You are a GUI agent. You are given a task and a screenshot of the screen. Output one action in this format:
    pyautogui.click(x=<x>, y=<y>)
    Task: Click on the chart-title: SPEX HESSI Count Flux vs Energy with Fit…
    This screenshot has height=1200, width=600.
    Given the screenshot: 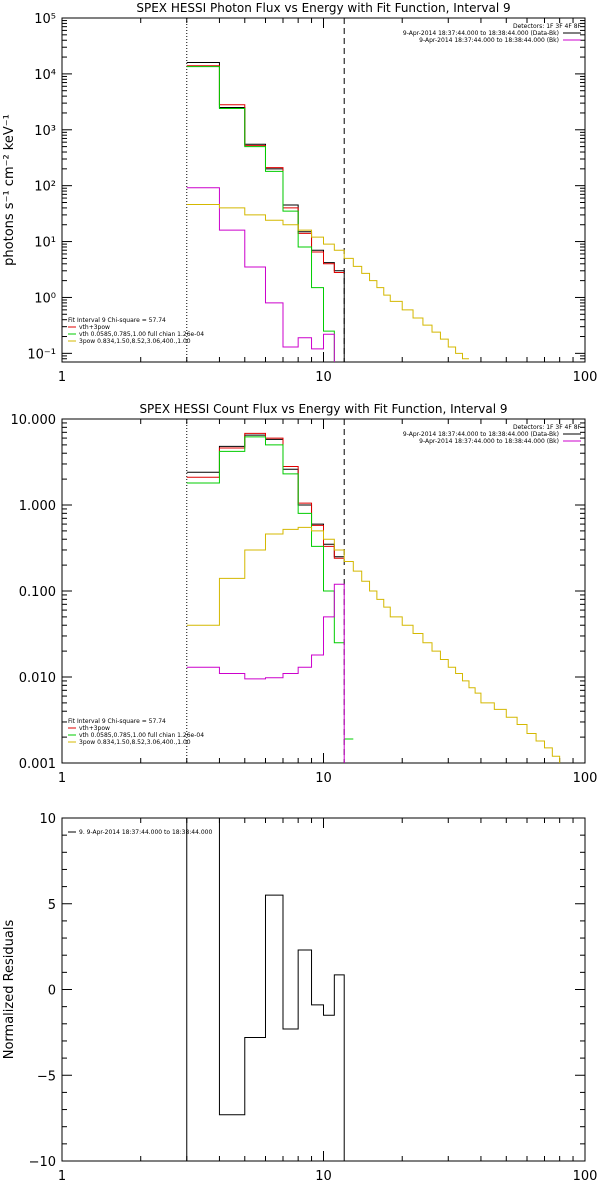 What is the action you would take?
    pyautogui.click(x=323, y=409)
    